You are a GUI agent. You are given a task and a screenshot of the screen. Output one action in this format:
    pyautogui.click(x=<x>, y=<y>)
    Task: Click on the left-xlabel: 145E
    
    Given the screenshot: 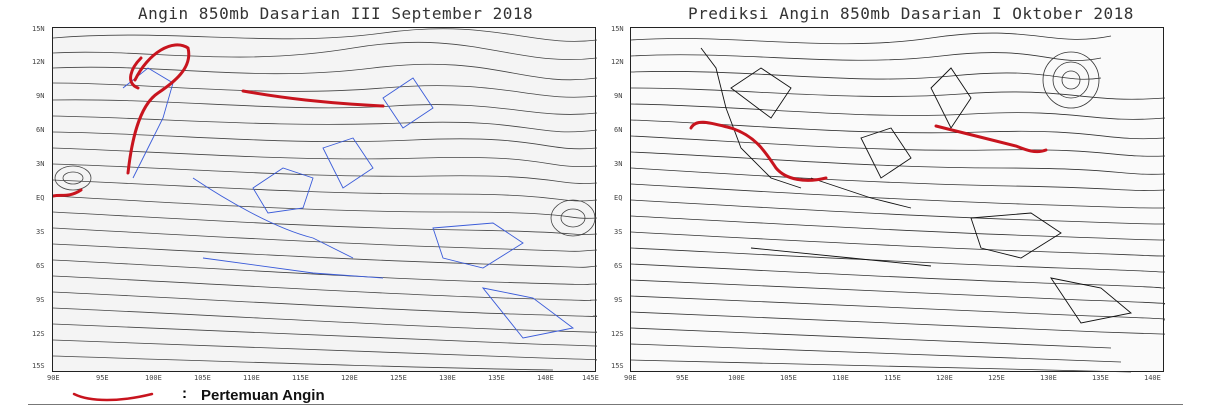 What is the action you would take?
    pyautogui.click(x=590, y=378)
    